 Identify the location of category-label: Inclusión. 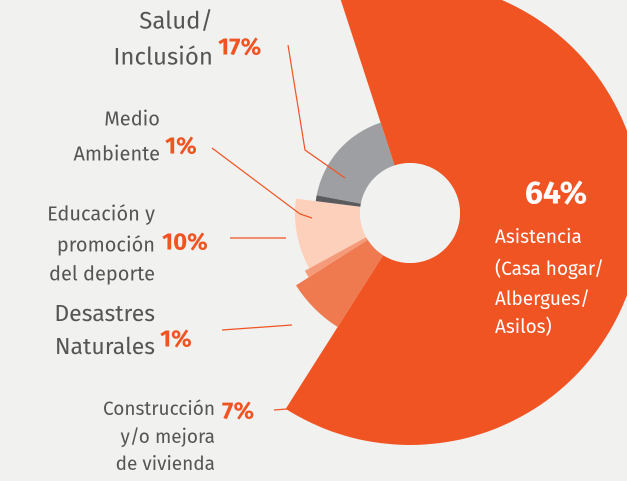
(163, 57).